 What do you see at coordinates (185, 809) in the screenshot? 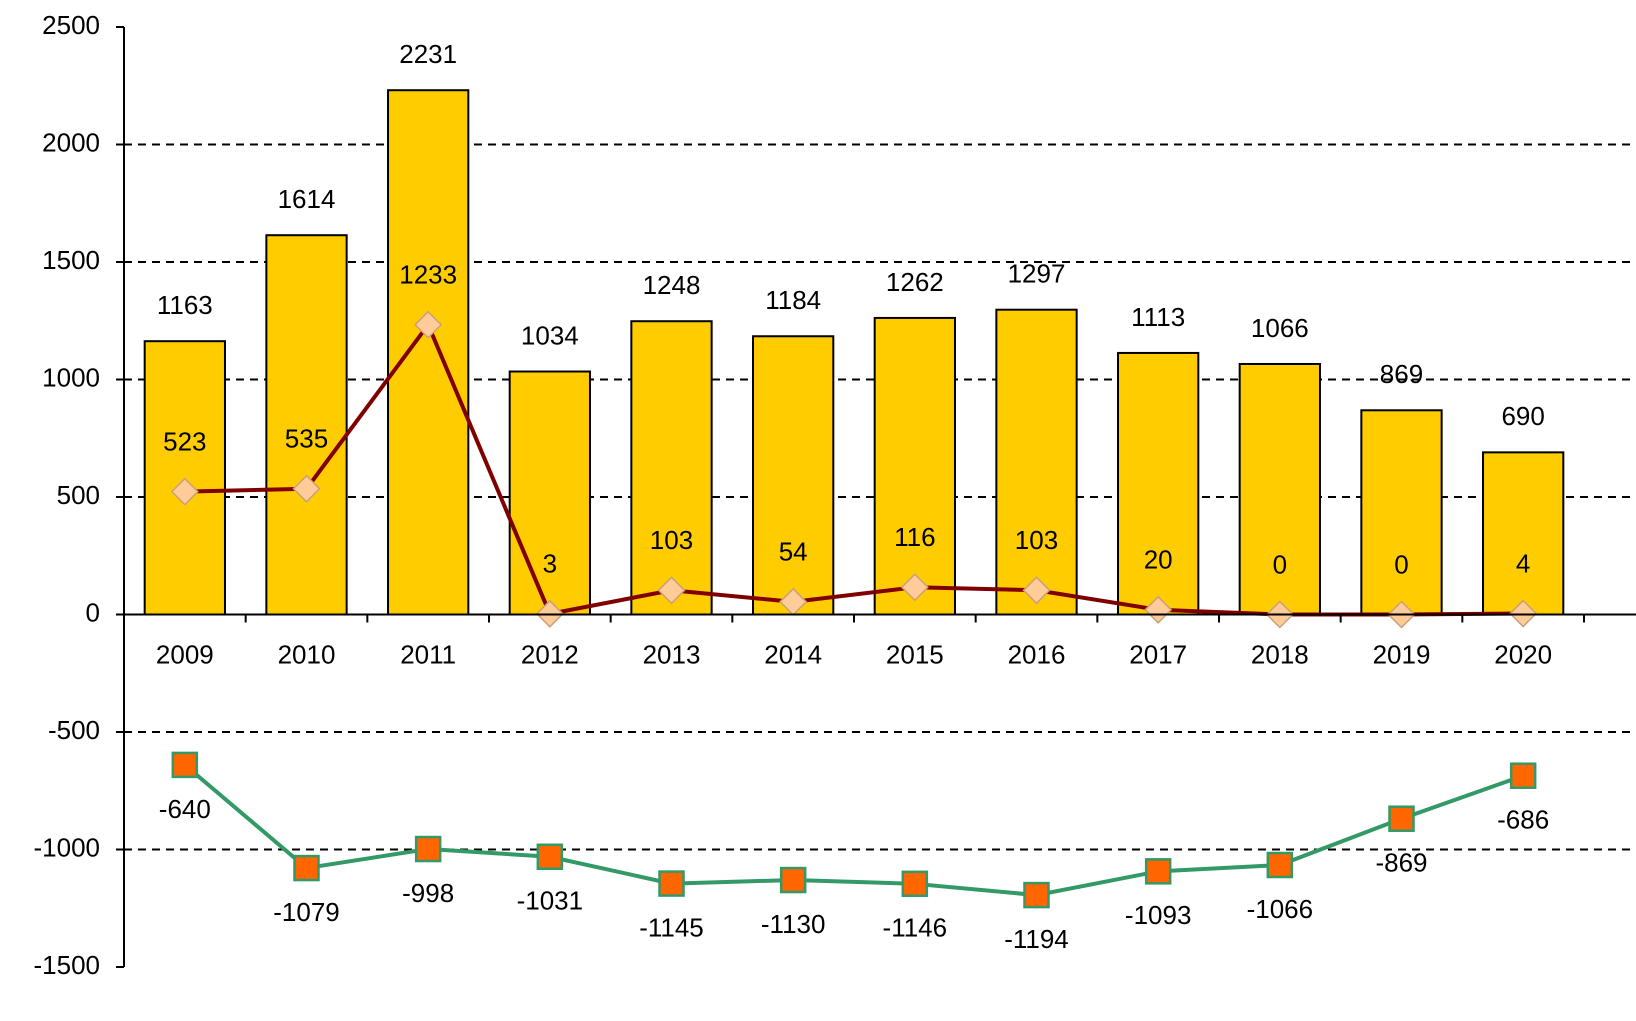
I see `point-label: -640` at bounding box center [185, 809].